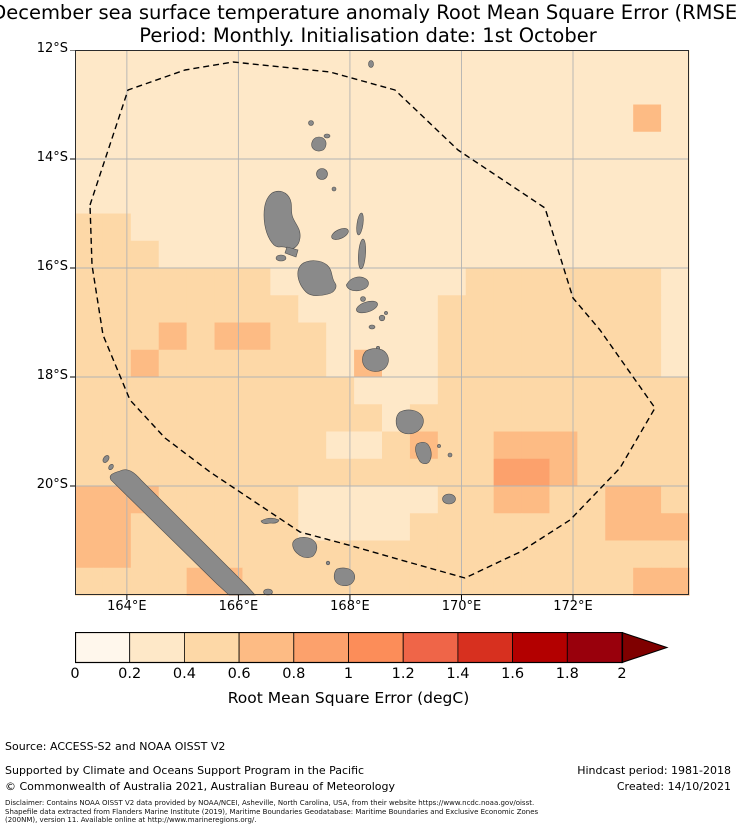  Describe the element at coordinates (184, 674) in the screenshot. I see `colorbar-tick-label: 0.4` at that location.